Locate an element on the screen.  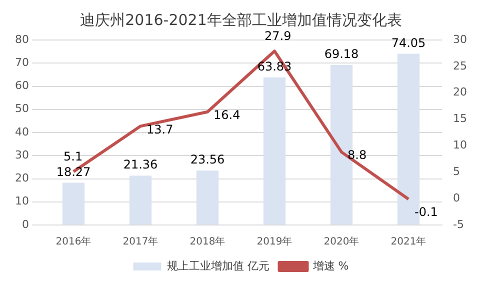
y-tick-label: 0 is located at coordinates (25, 224).